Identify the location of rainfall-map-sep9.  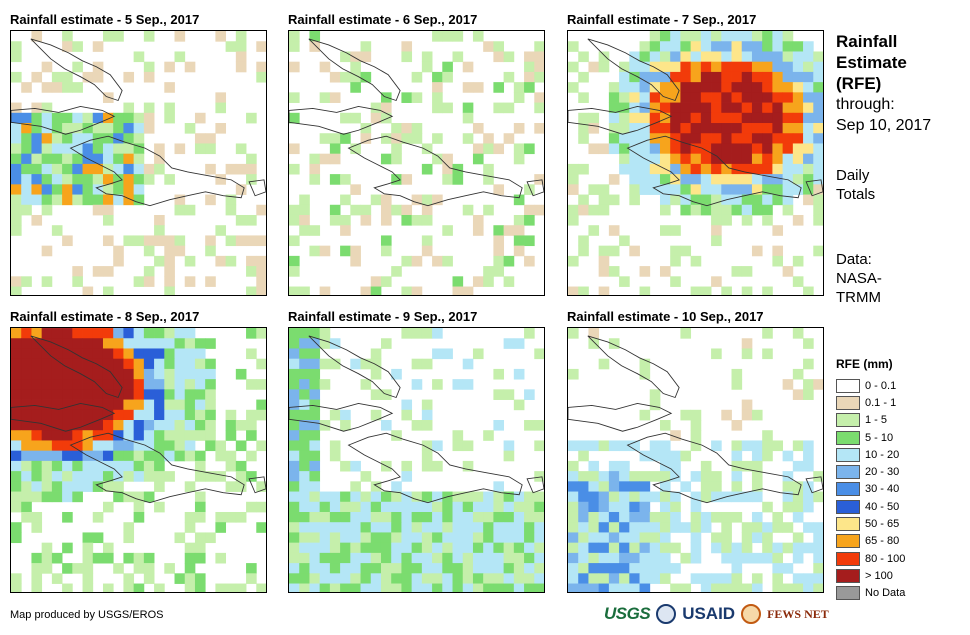
(416, 460).